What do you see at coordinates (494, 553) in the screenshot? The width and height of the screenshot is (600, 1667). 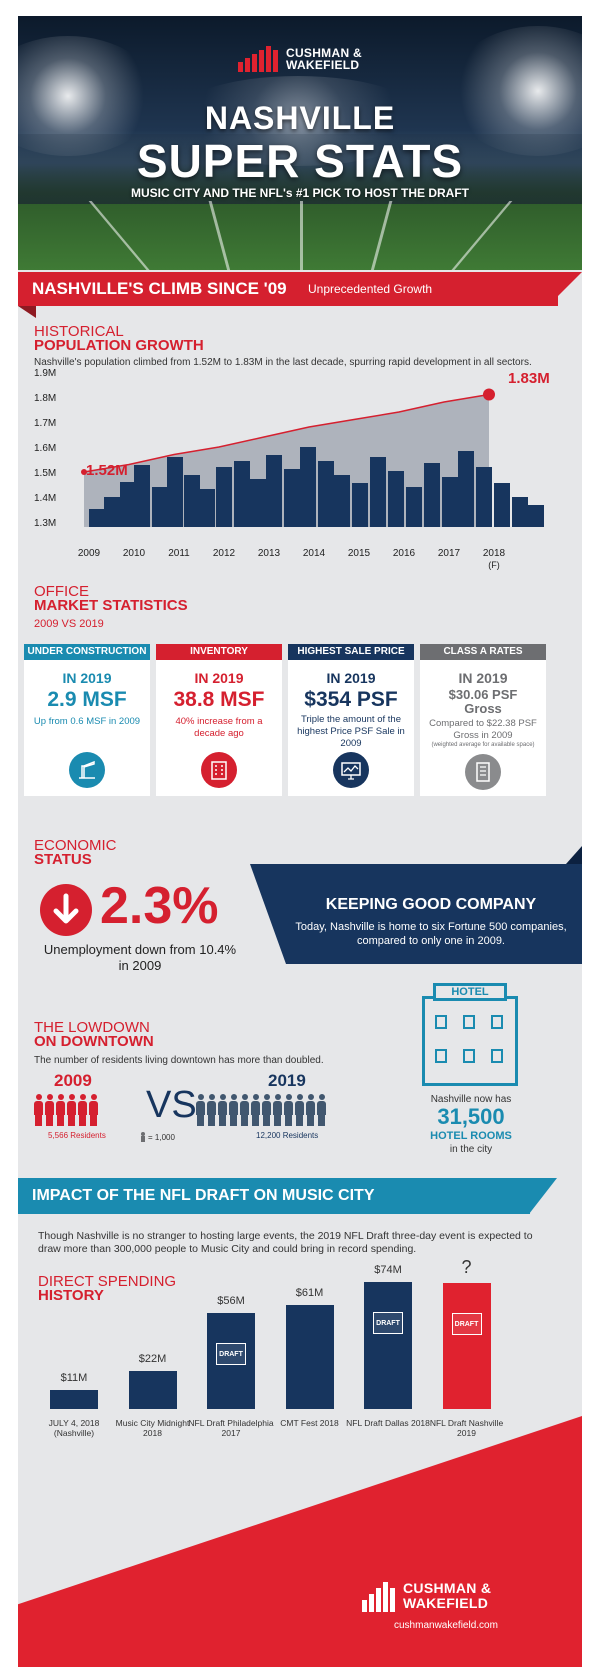 I see `x-tick: 2018` at bounding box center [494, 553].